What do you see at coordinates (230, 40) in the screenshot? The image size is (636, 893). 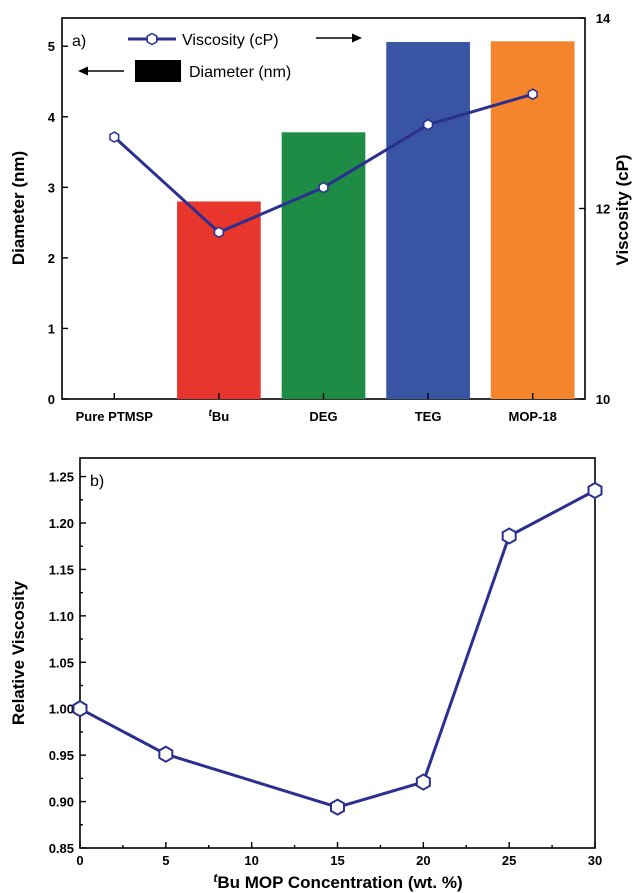 I see `legend-viscosity-label: Viscosity (cP)` at bounding box center [230, 40].